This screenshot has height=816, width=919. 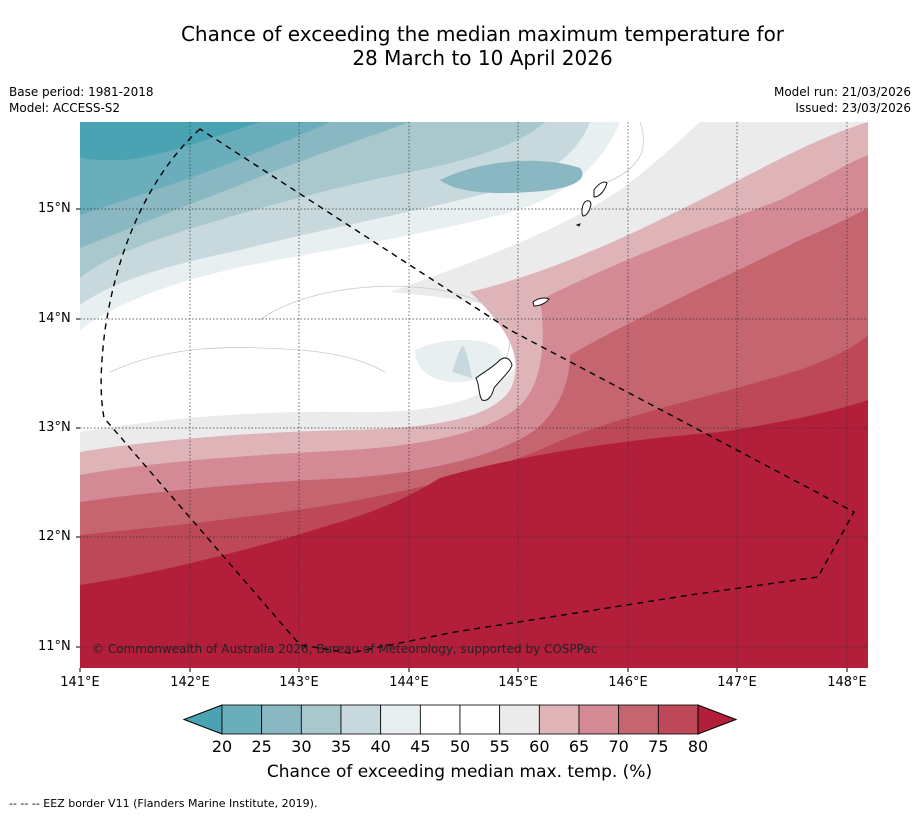 I want to click on colorbar-tick-label: 60, so click(x=539, y=746).